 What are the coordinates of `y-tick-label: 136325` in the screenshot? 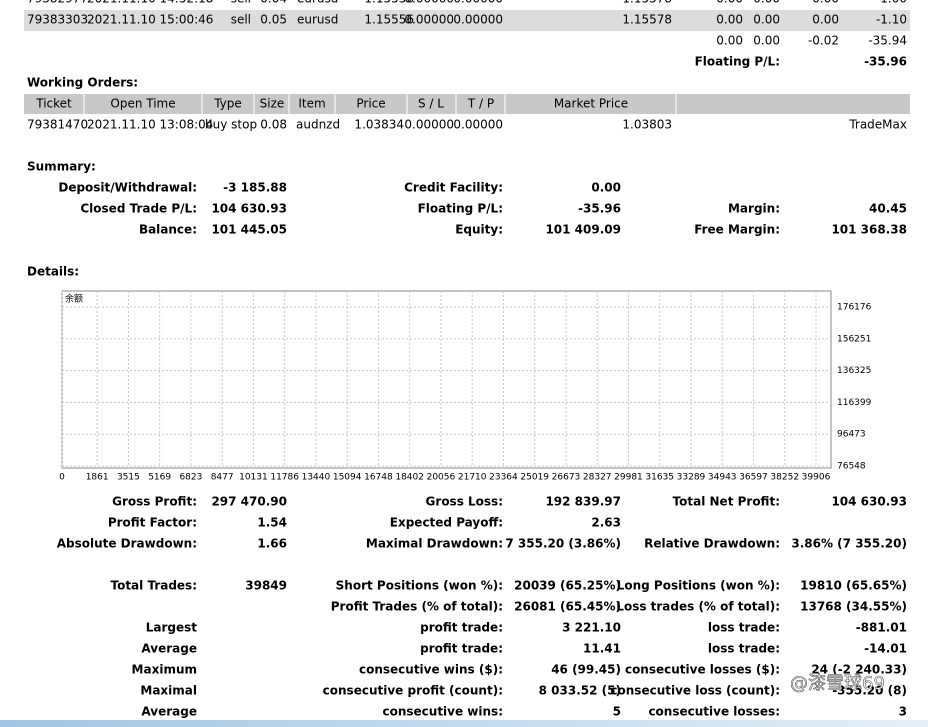 It's located at (854, 371).